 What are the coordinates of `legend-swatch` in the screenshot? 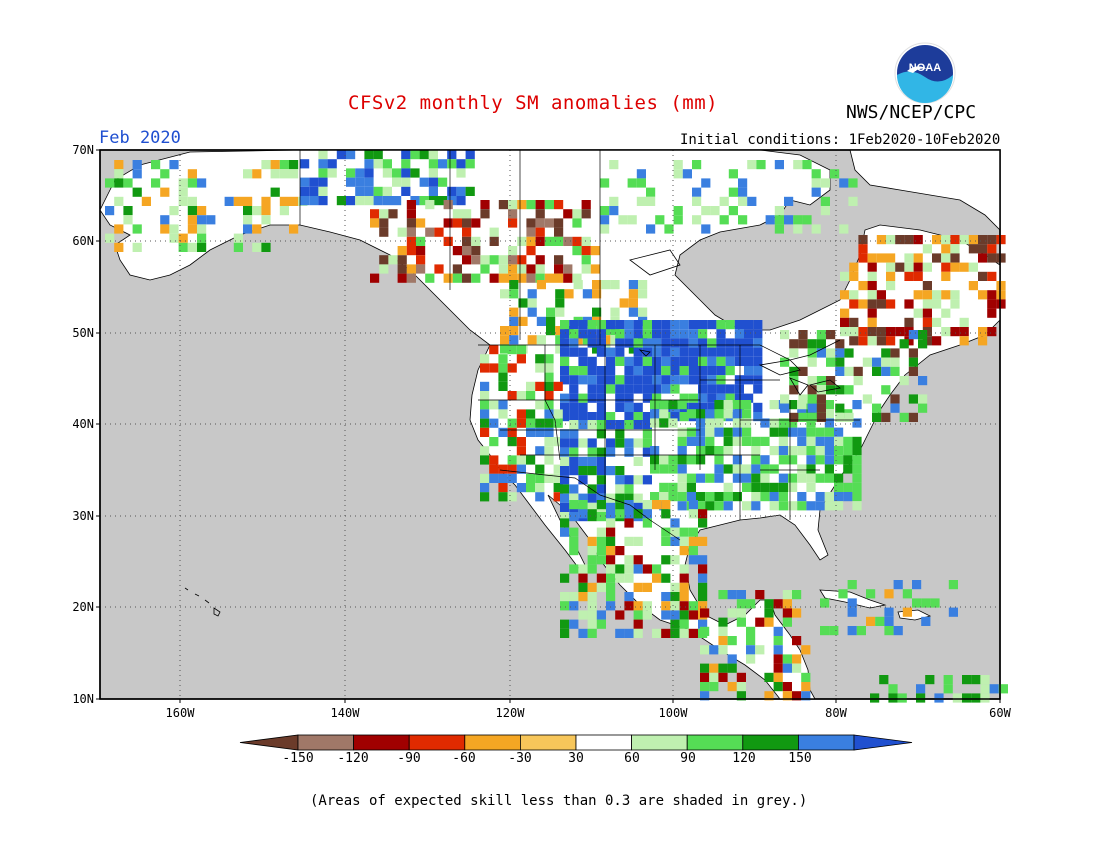 It's located at (325, 742).